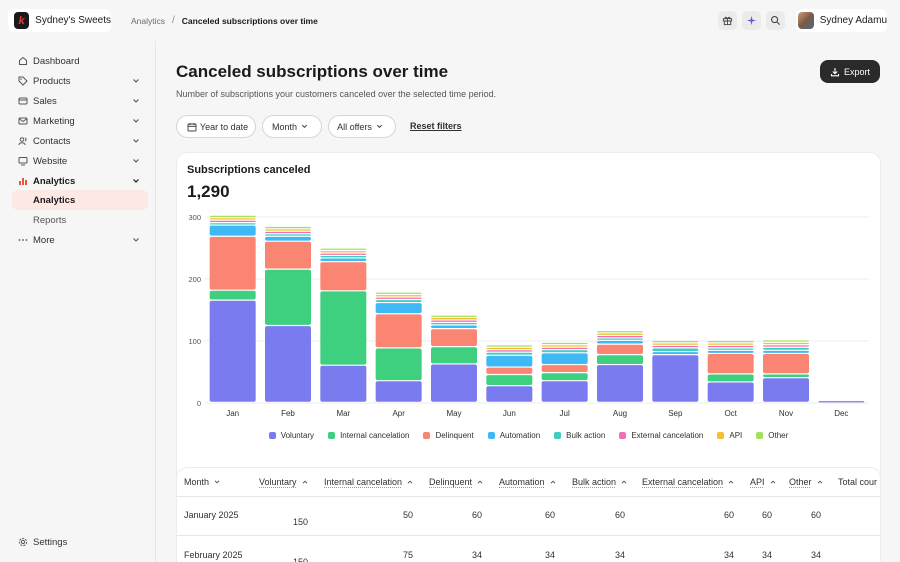  What do you see at coordinates (54, 200) in the screenshot?
I see `sidebar-subitem-label: Analytics` at bounding box center [54, 200].